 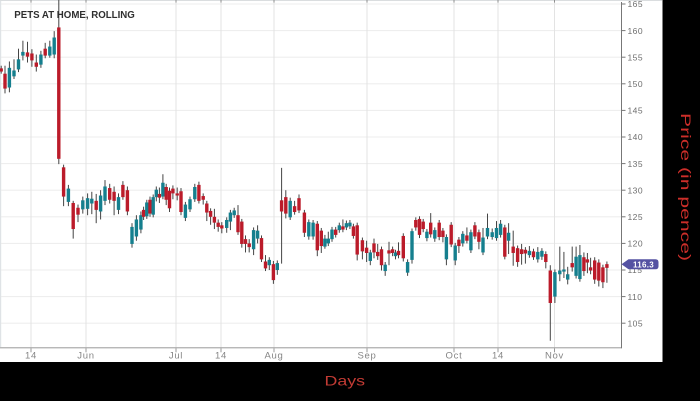 What do you see at coordinates (643, 264) in the screenshot?
I see `svg-text: 116.3` at bounding box center [643, 264].